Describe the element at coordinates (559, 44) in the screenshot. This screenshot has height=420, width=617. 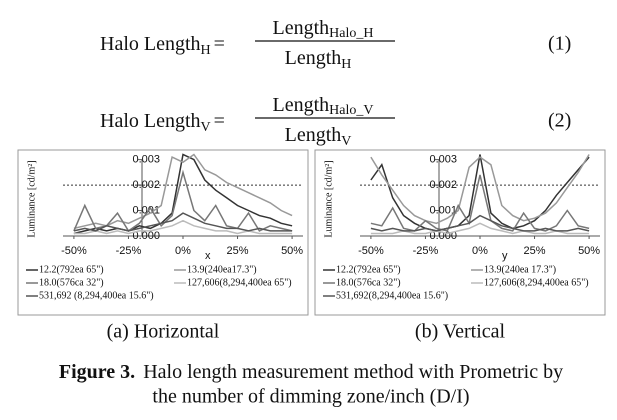
I see `equation-number: (1)` at that location.